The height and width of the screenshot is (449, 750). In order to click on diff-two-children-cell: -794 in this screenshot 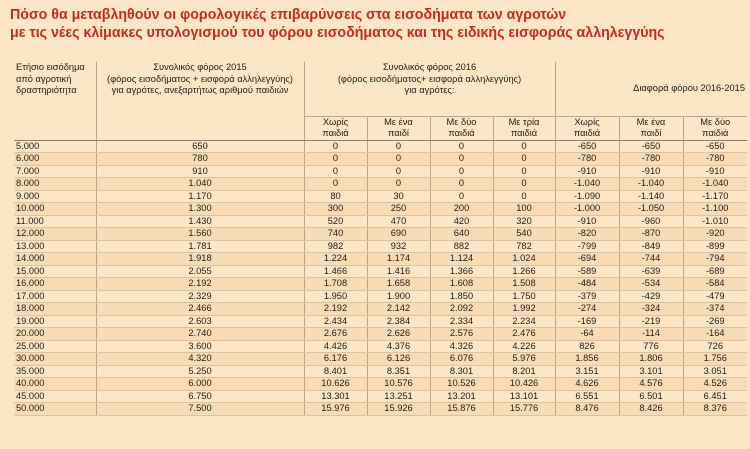, I will do `click(715, 259)`.